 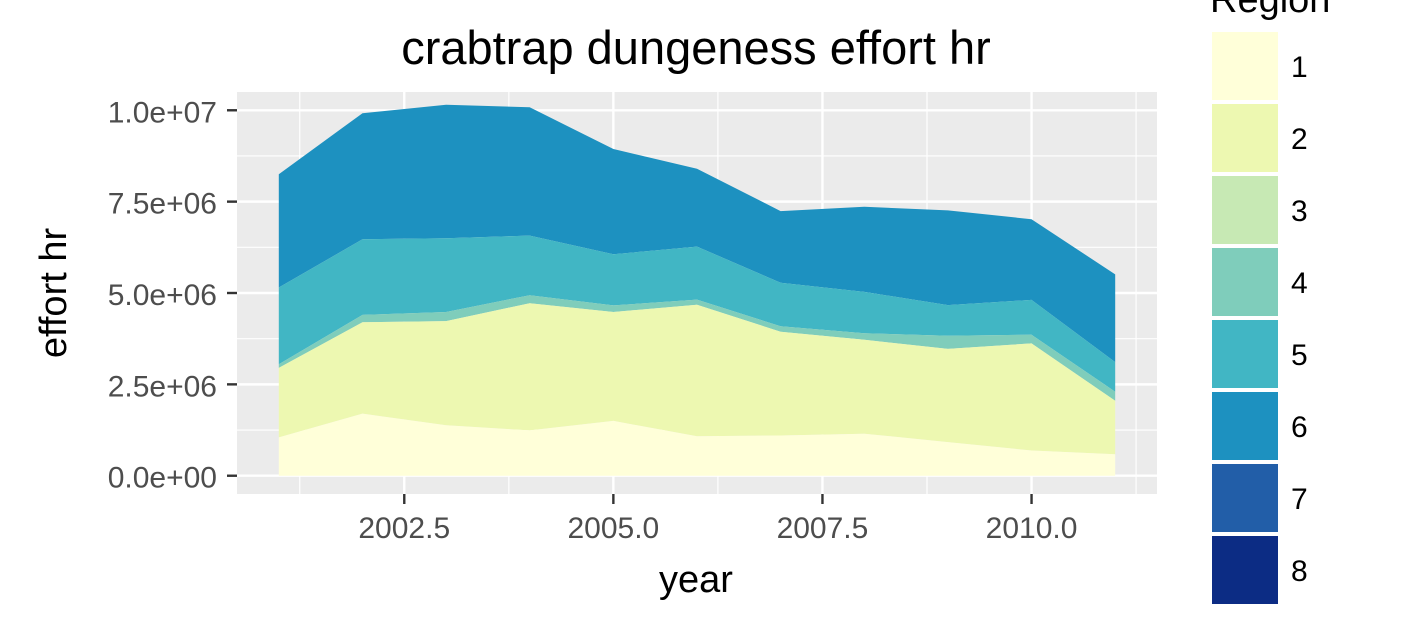 I want to click on x-axis-label: year, so click(x=696, y=580).